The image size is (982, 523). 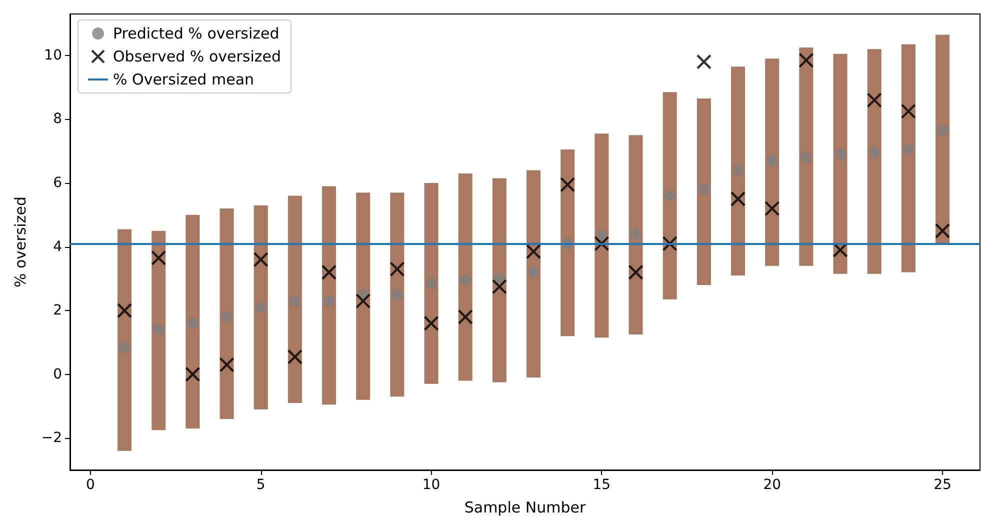 What do you see at coordinates (261, 485) in the screenshot?
I see `x-tick-label: 5` at bounding box center [261, 485].